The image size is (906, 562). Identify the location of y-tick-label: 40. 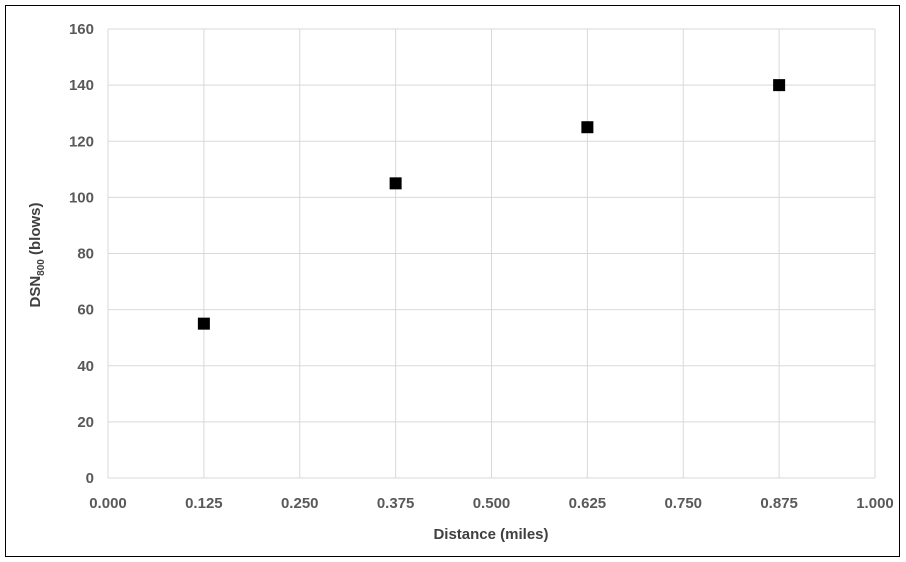
(85, 366).